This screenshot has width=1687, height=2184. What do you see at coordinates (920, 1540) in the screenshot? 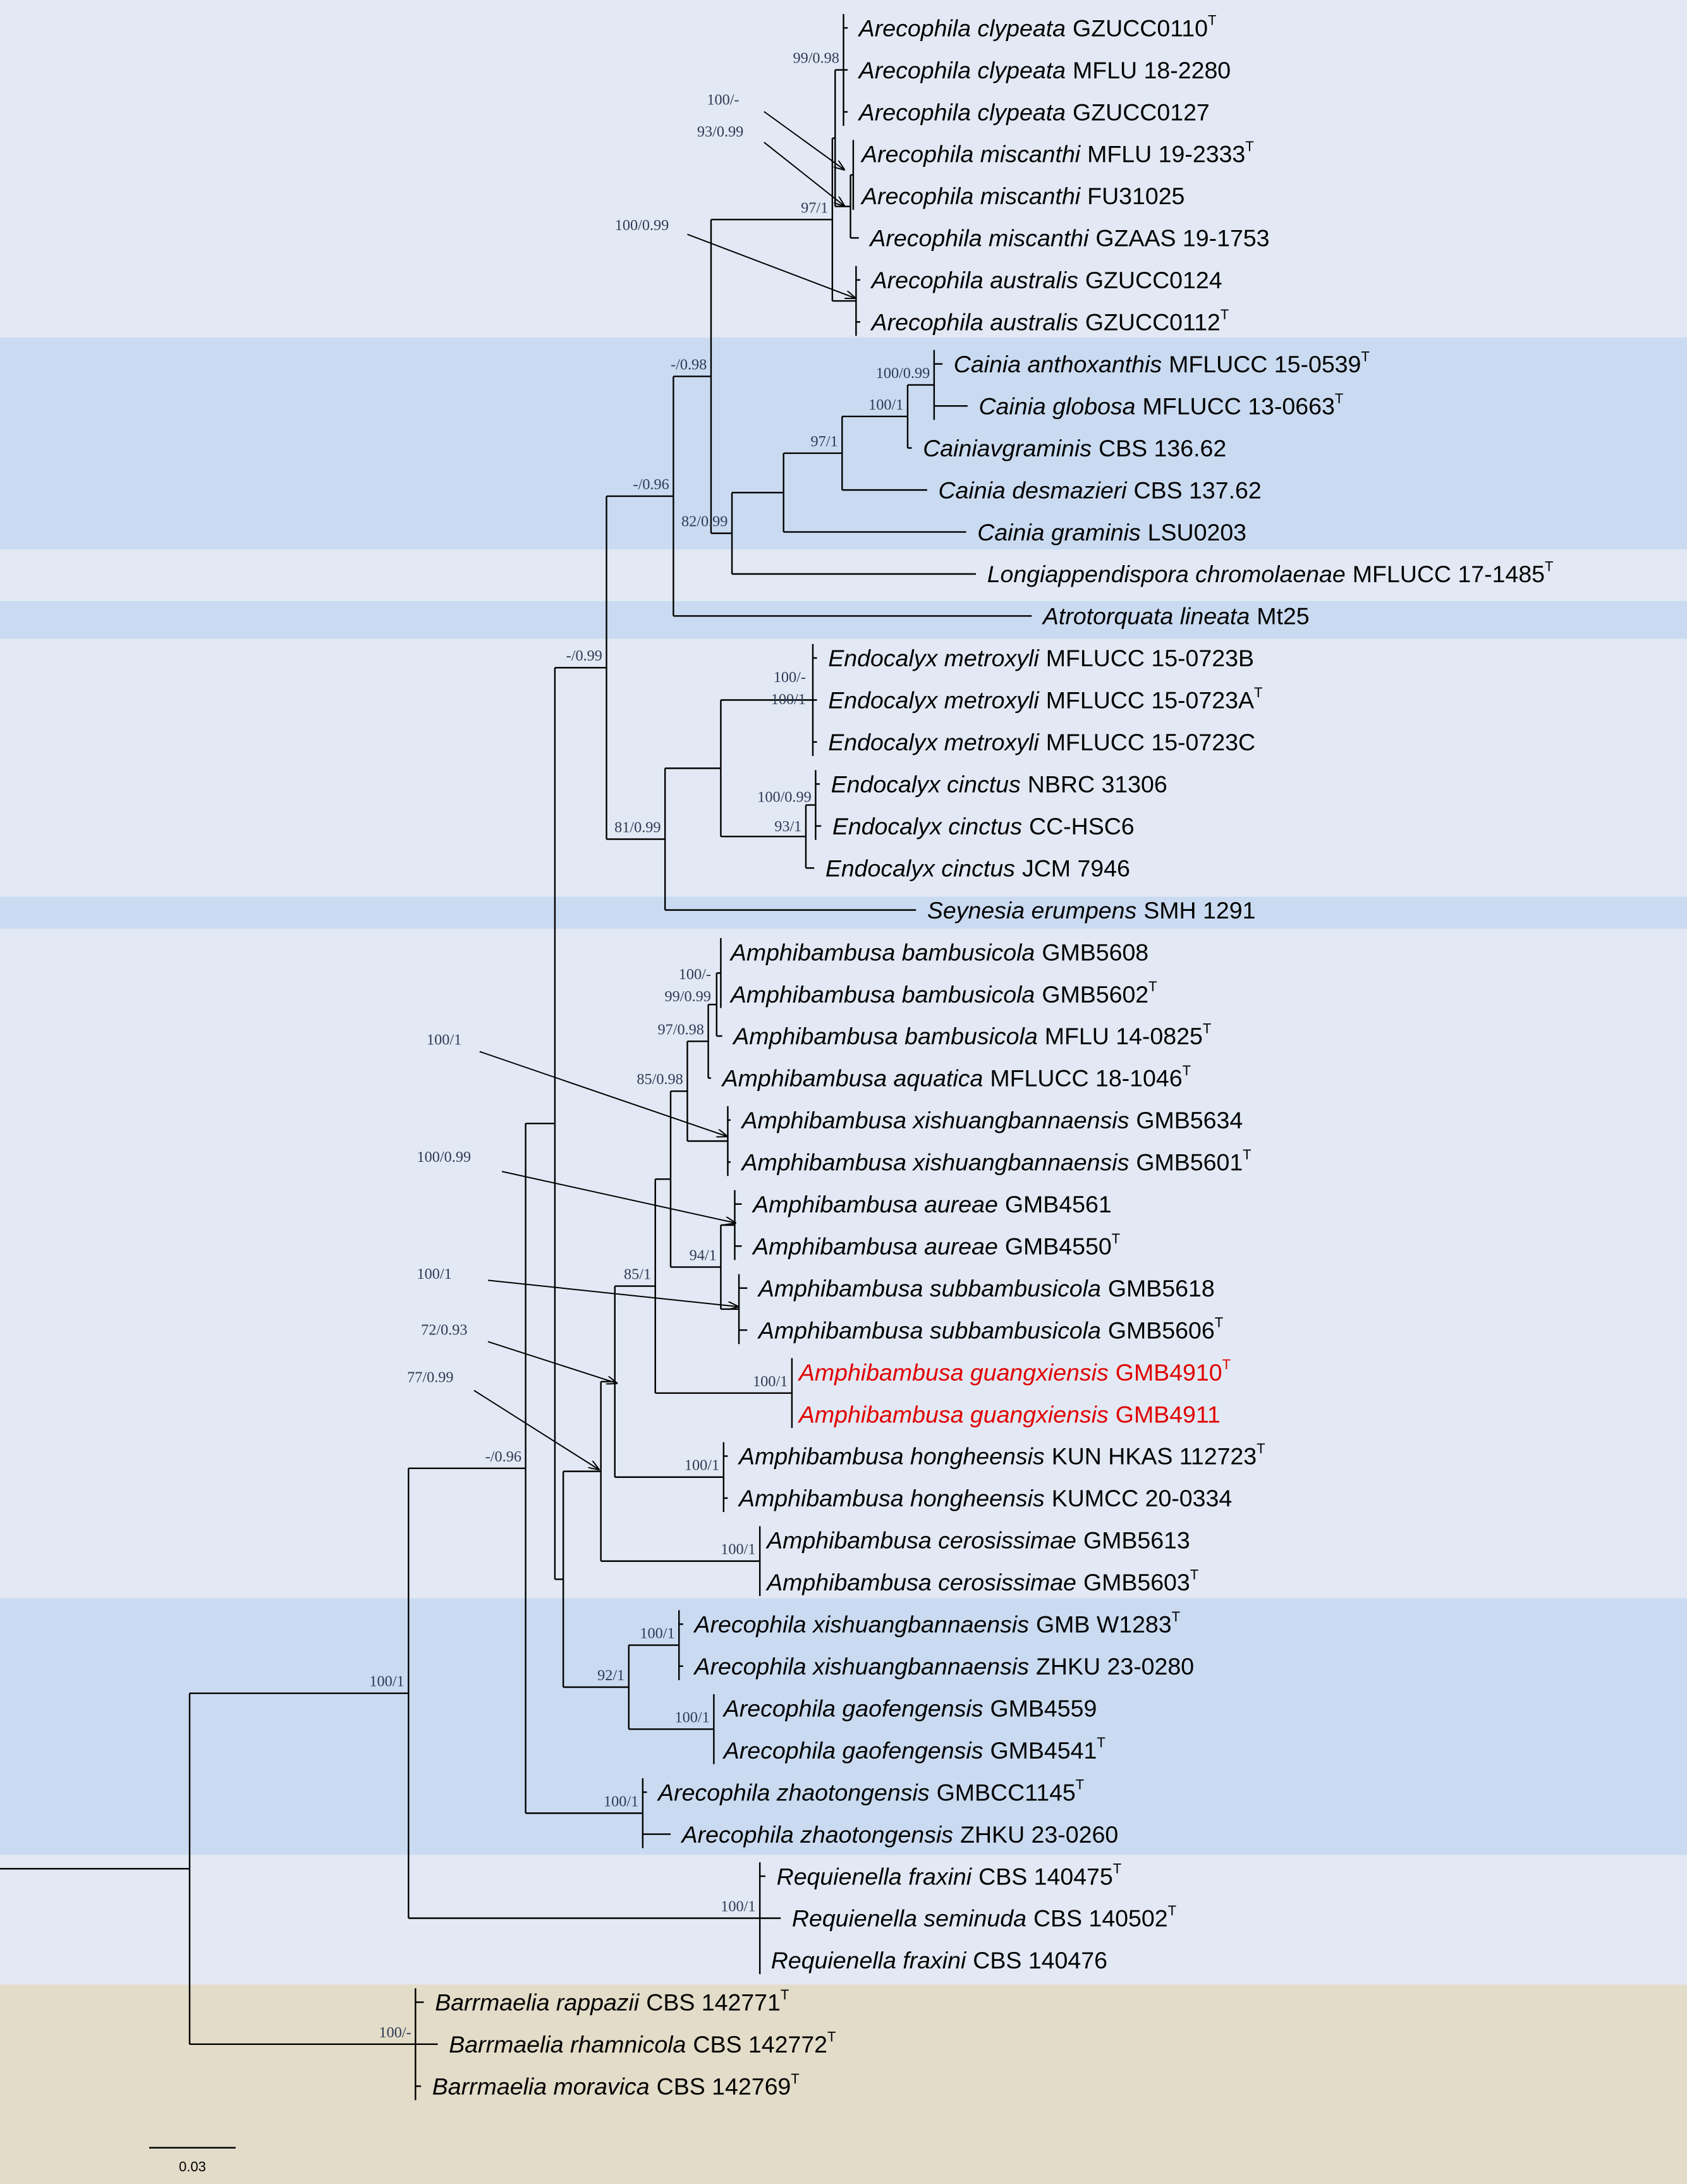
I see `species-name: Amphibambusa cerosissimae` at bounding box center [920, 1540].